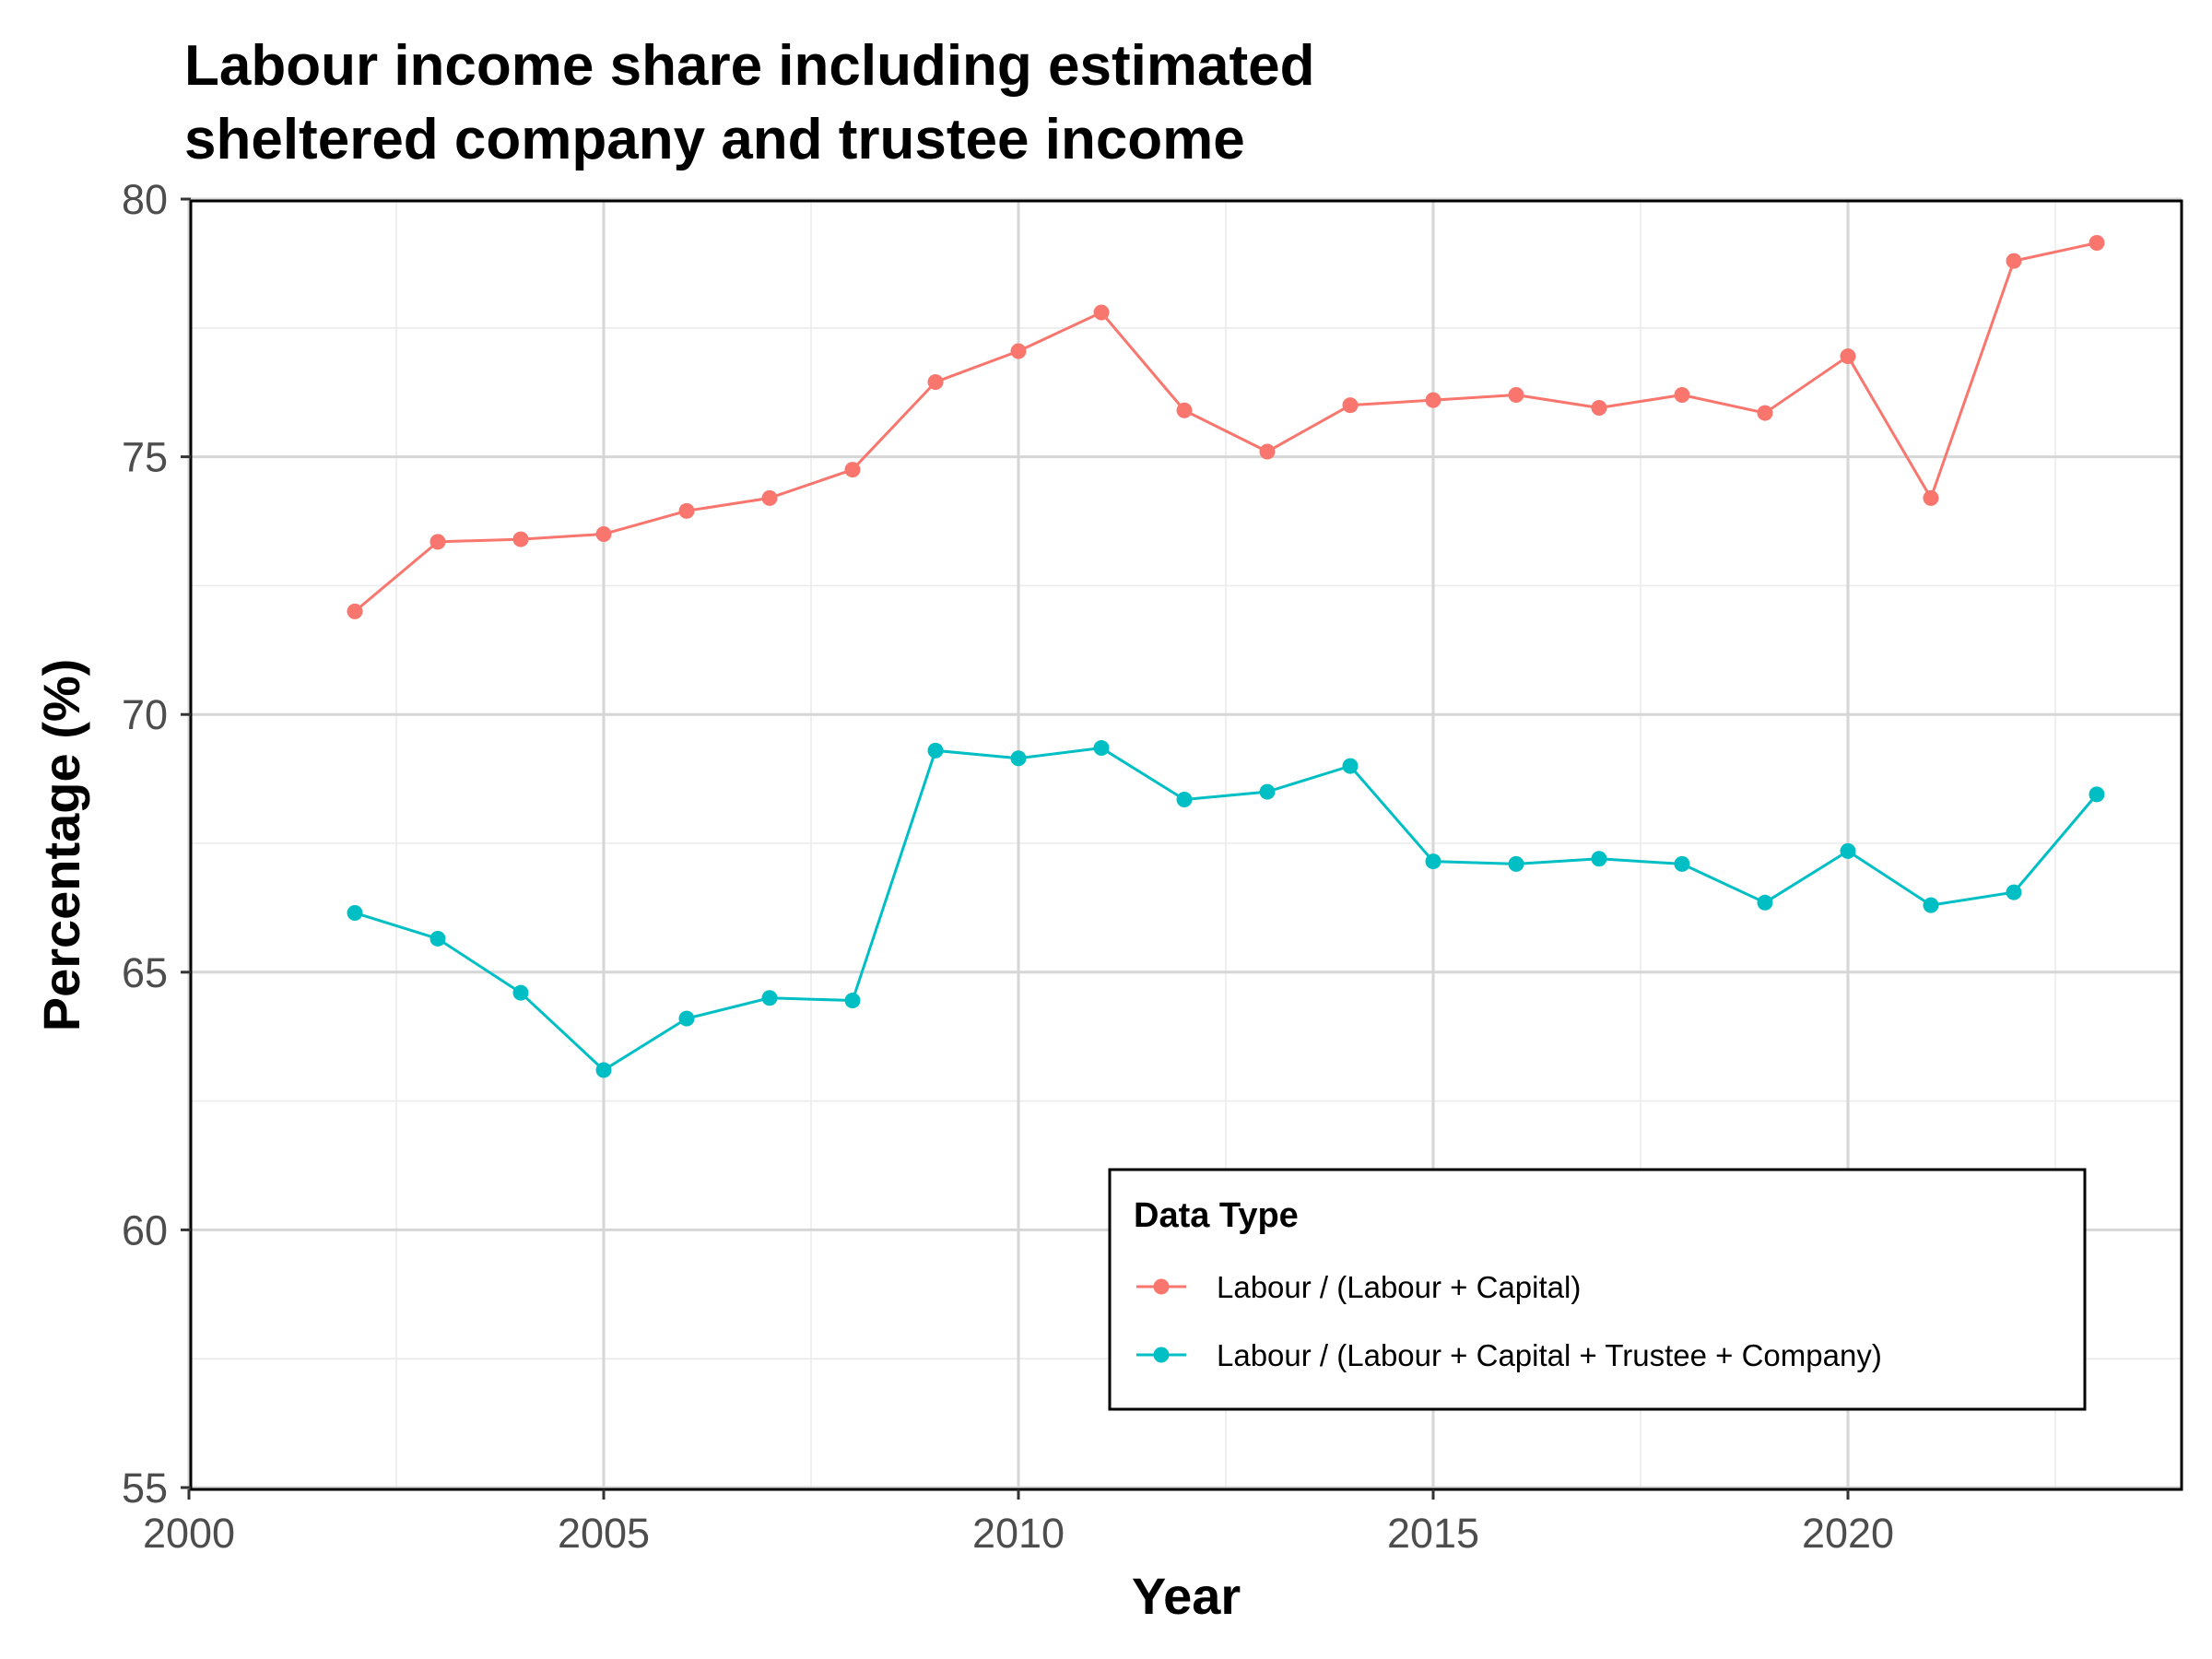 Image resolution: width=2212 pixels, height=1659 pixels. What do you see at coordinates (145, 457) in the screenshot?
I see `y-tick-label: 75` at bounding box center [145, 457].